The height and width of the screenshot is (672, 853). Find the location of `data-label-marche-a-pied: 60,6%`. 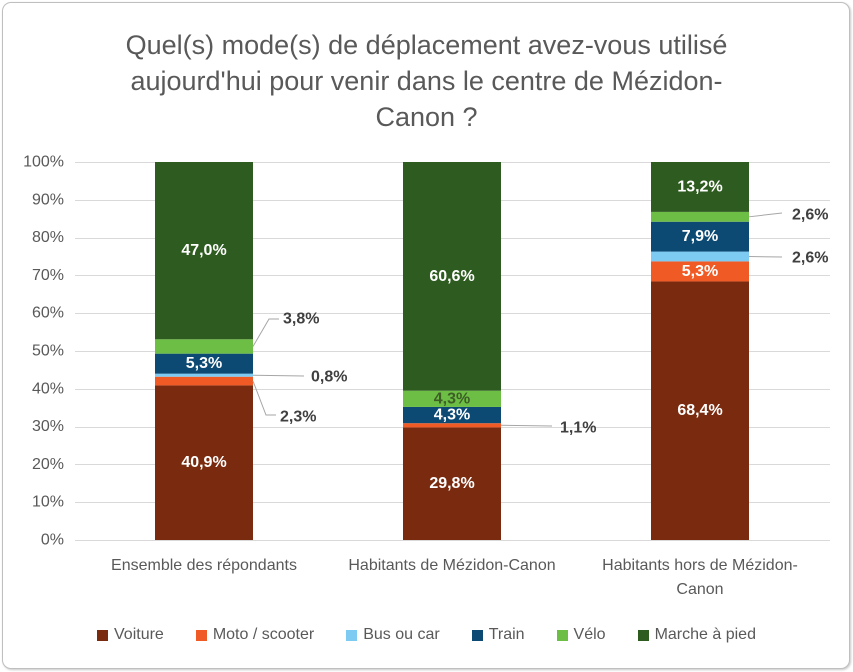

data-label-marche-a-pied: 60,6% is located at coordinates (451, 276).